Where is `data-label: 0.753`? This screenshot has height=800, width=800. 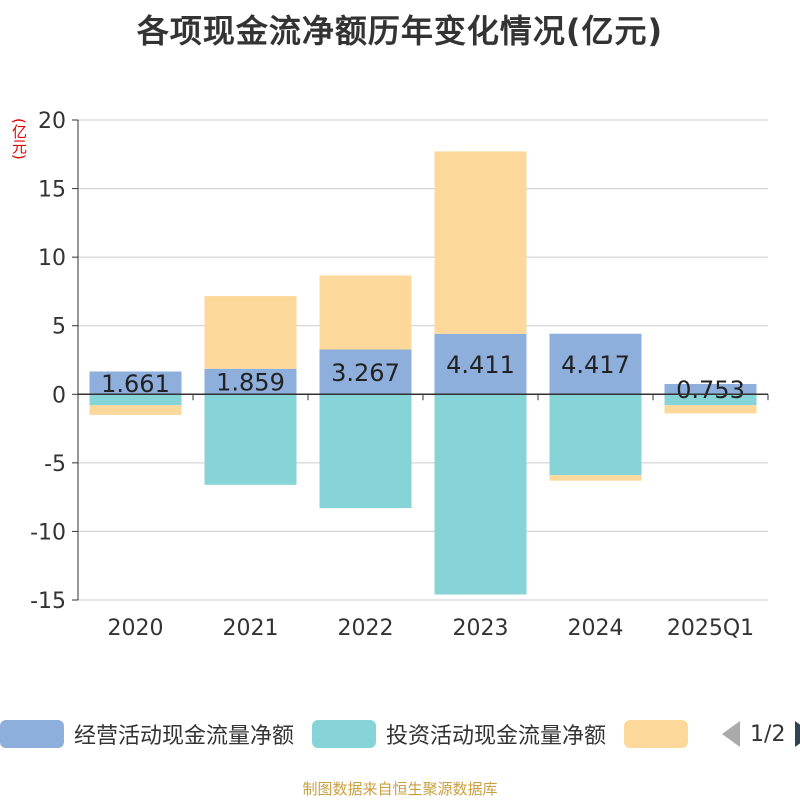
data-label: 0.753 is located at coordinates (710, 390).